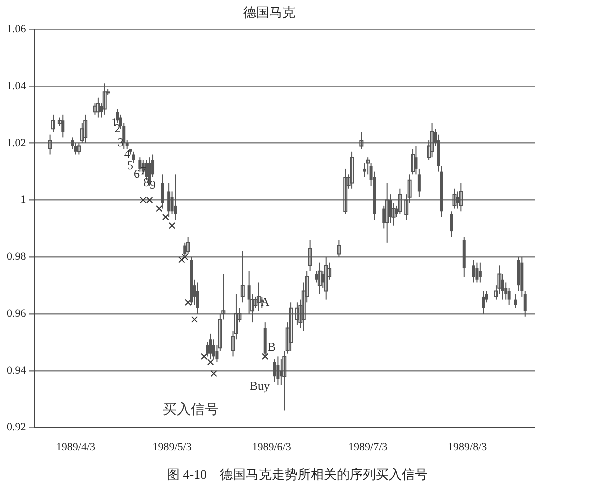  I want to click on x-tick-label: 1989/5/3, so click(172, 447).